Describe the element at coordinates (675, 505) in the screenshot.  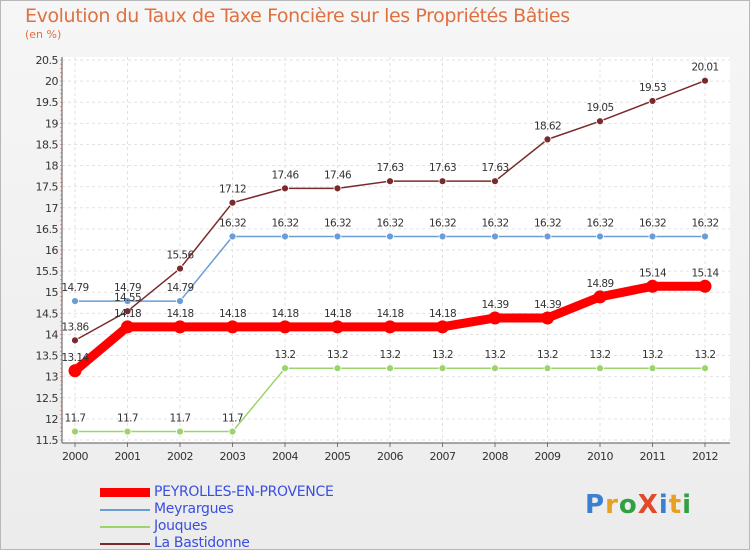
I see `logo-letter: t` at that location.